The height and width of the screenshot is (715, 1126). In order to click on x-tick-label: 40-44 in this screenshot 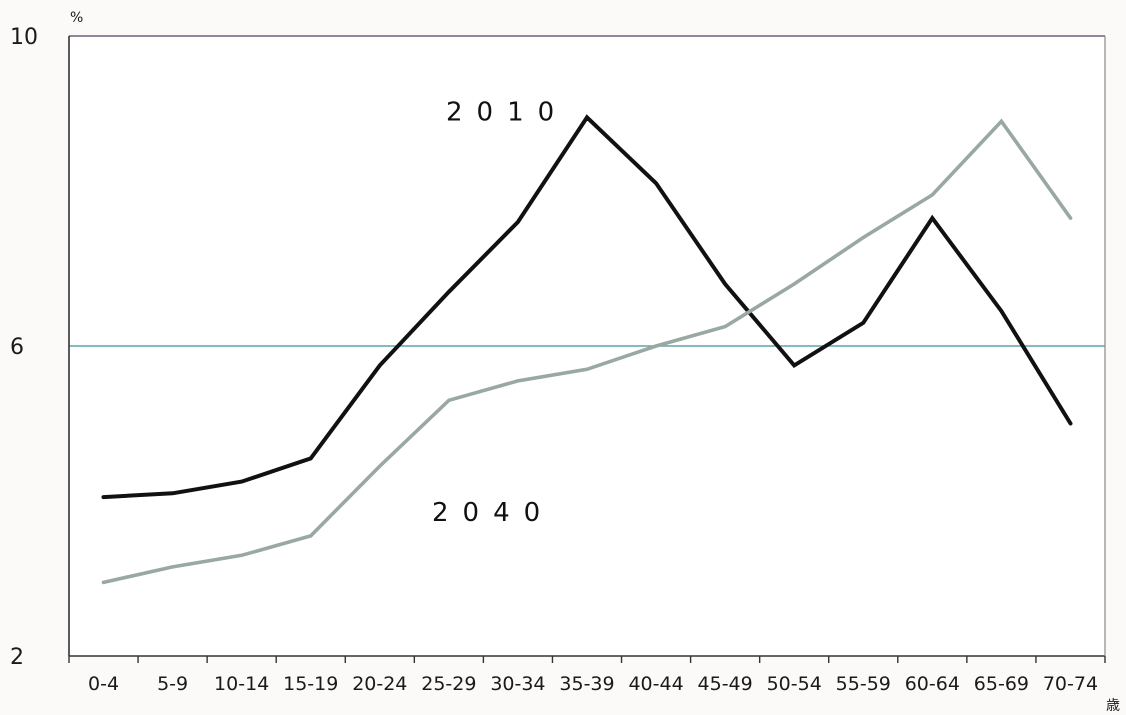, I will do `click(655, 684)`.